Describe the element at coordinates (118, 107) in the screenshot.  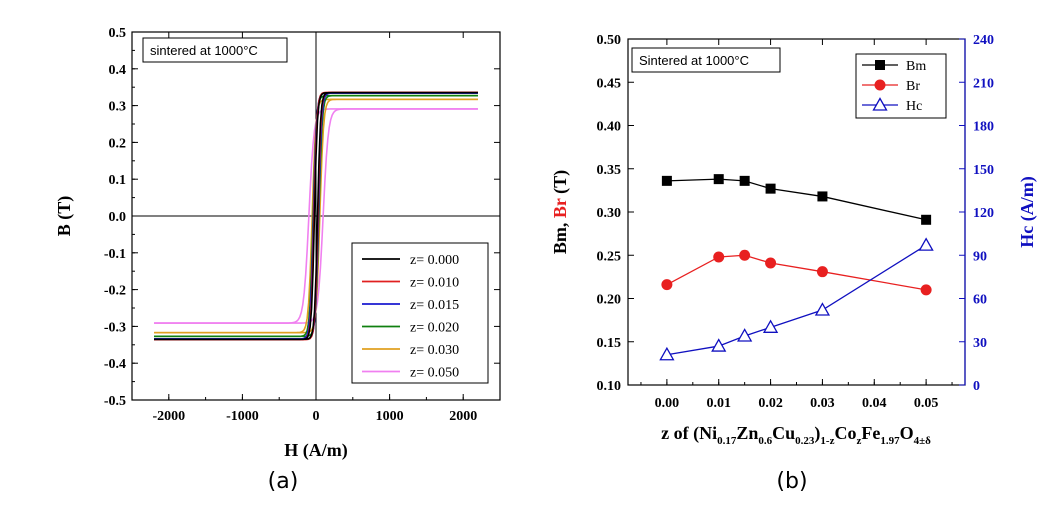
I see `panel-a-y-tick-label: 0.3` at that location.